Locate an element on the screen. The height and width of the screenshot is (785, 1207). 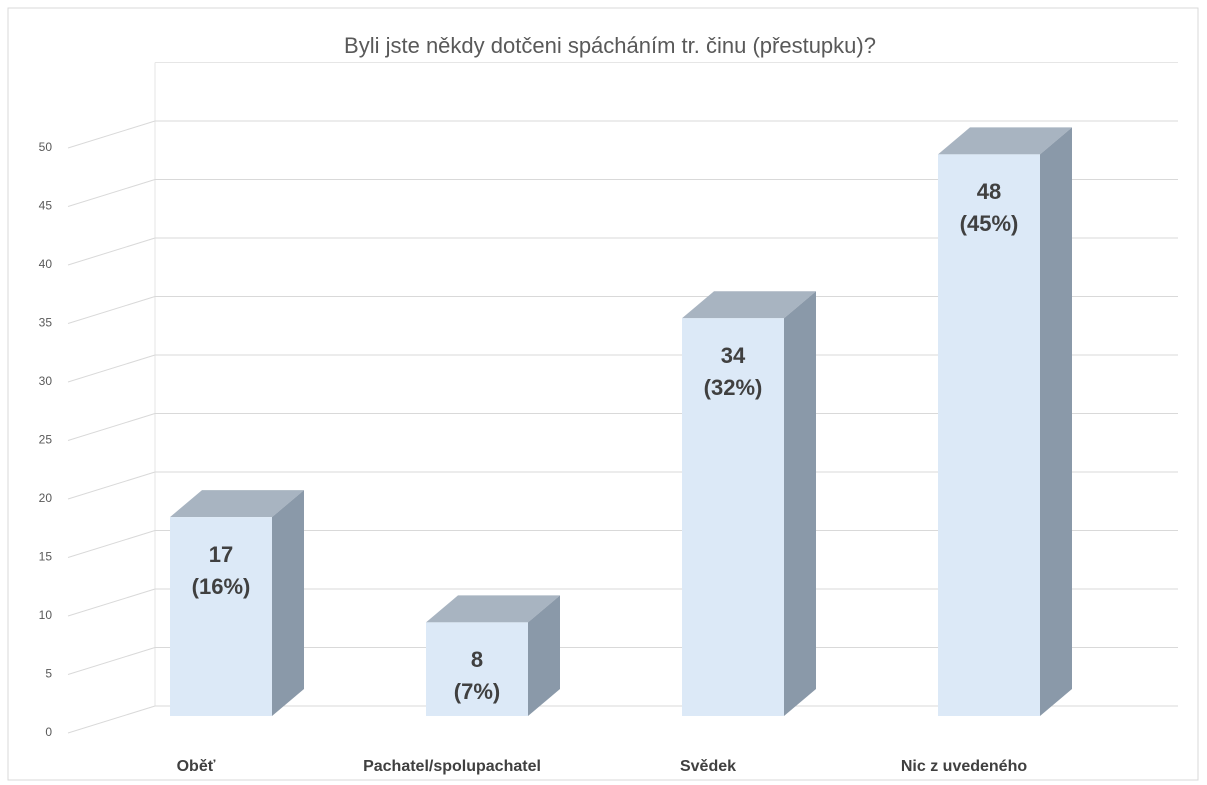
y-tick-label: 30 is located at coordinates (46, 381).